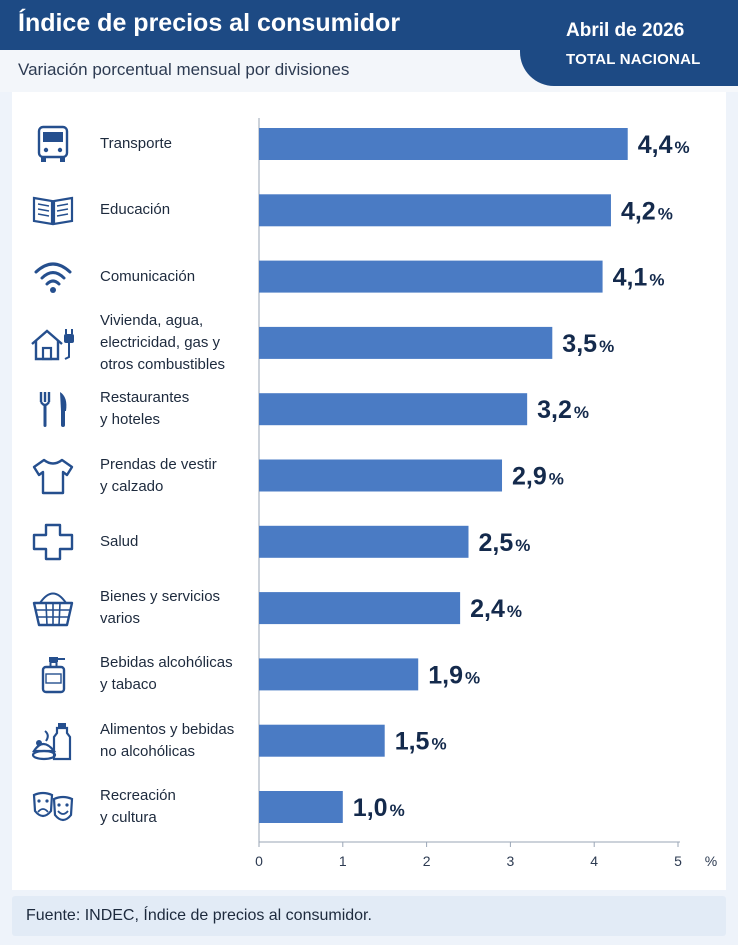  What do you see at coordinates (158, 475) in the screenshot?
I see `category-label: Prendas de vestir y calzado` at bounding box center [158, 475].